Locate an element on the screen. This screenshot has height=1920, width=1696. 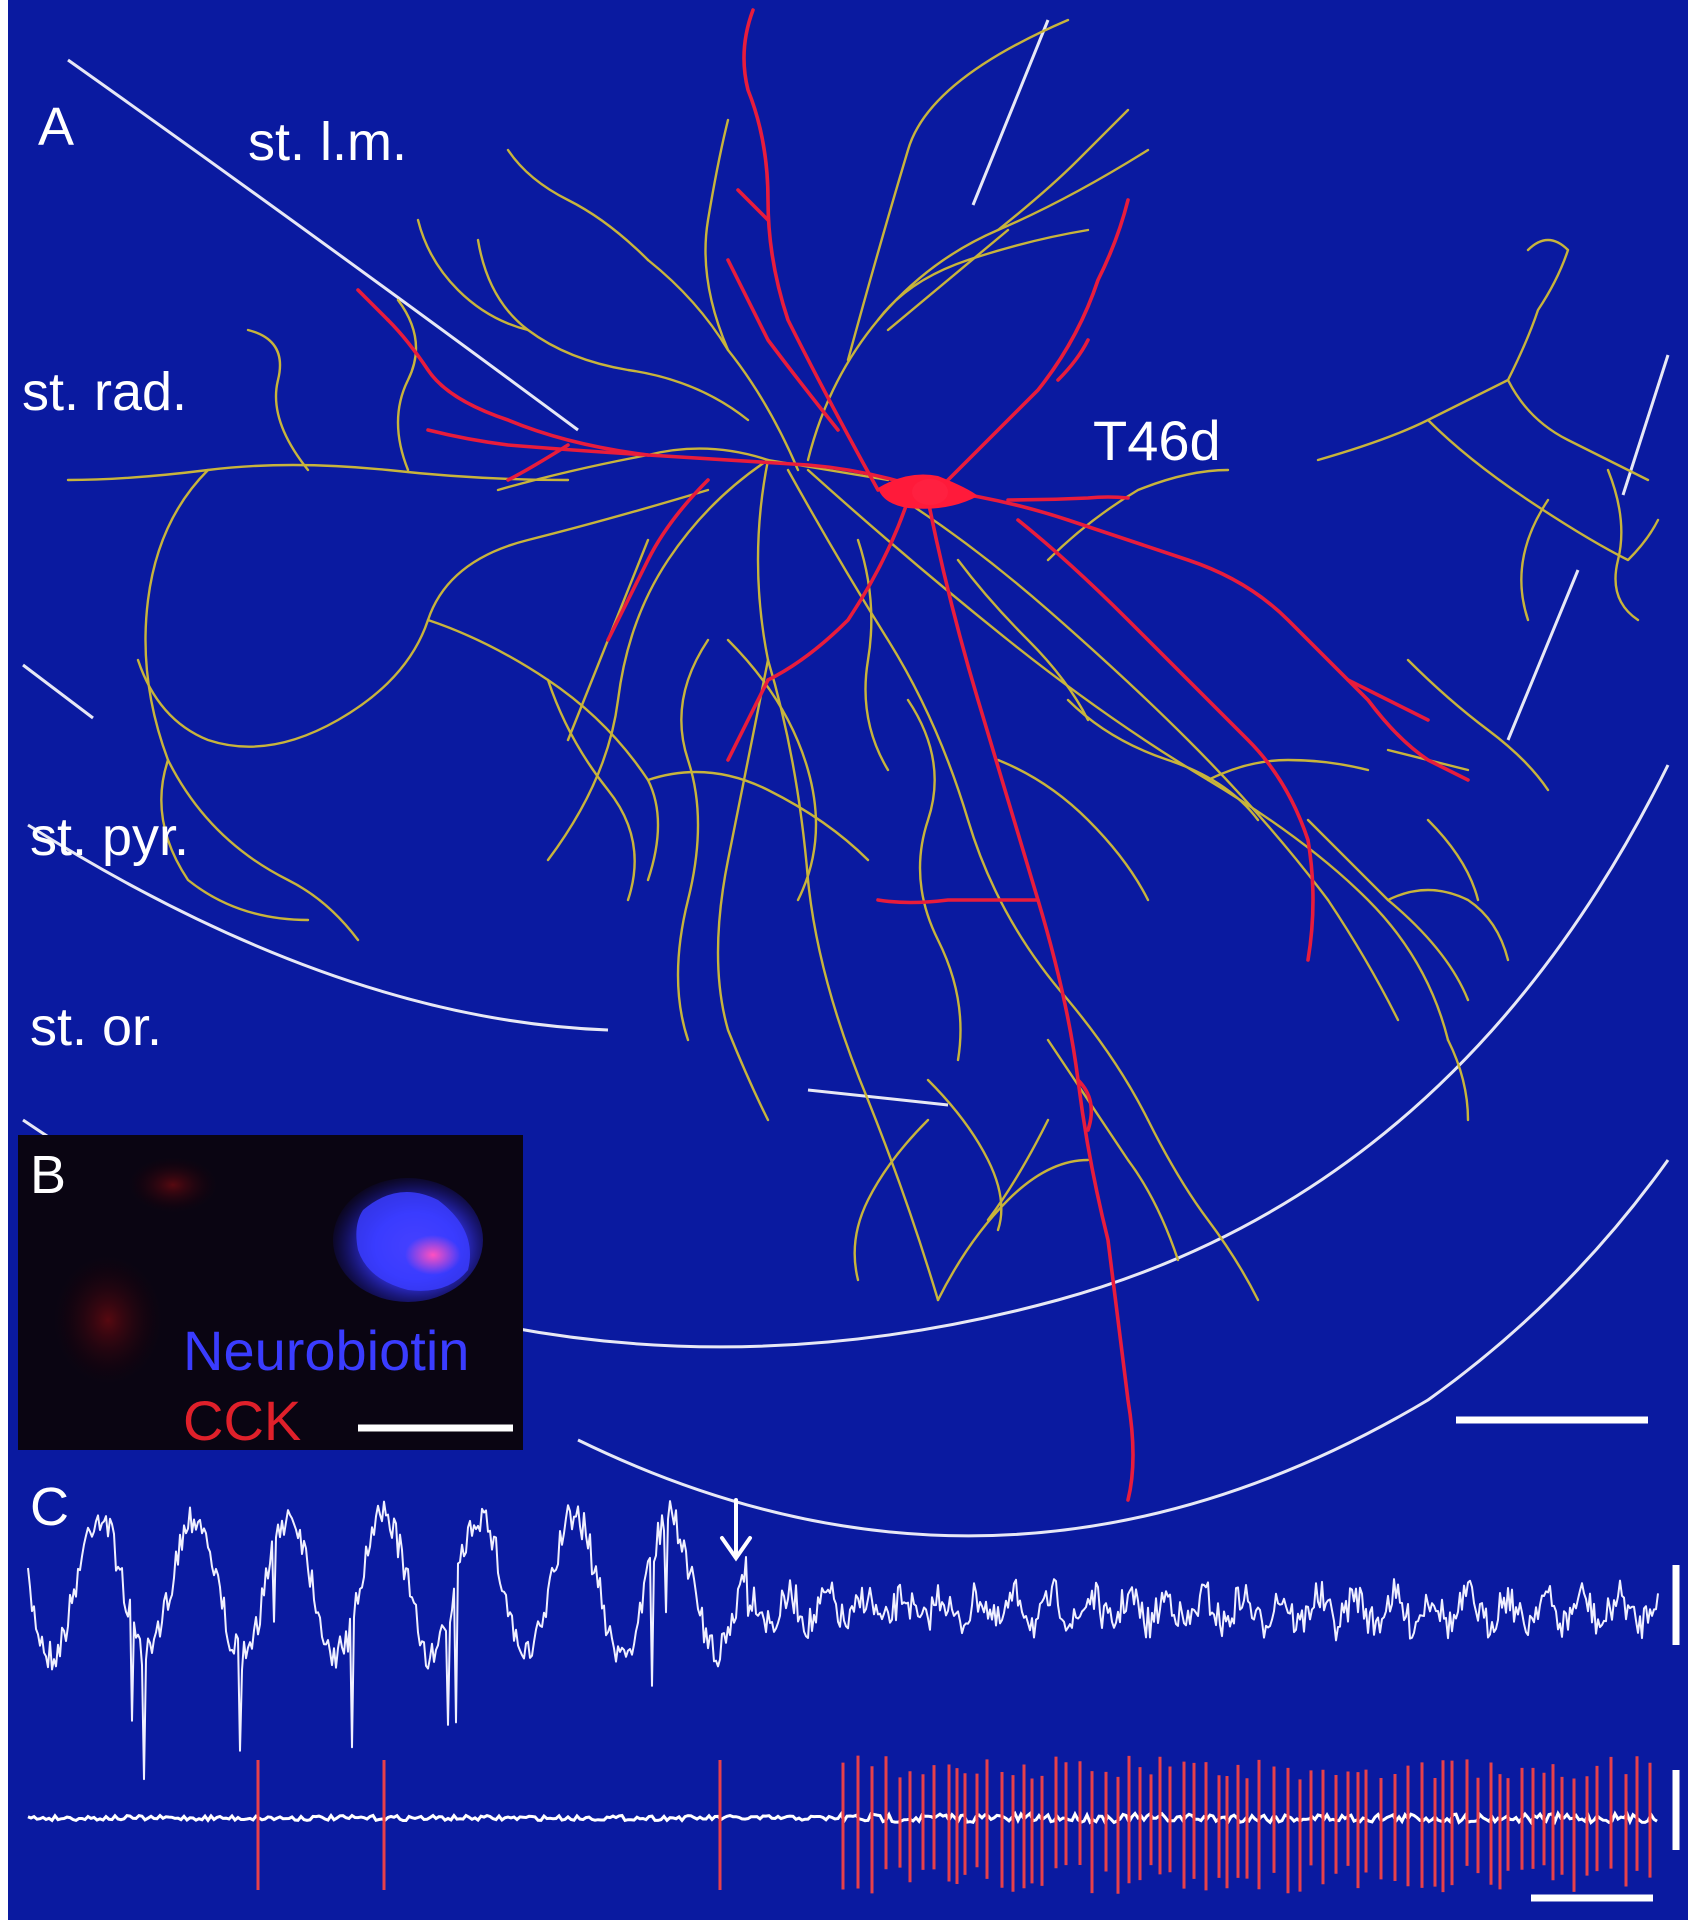
layer-label-rad: st. rad. is located at coordinates (104, 392).